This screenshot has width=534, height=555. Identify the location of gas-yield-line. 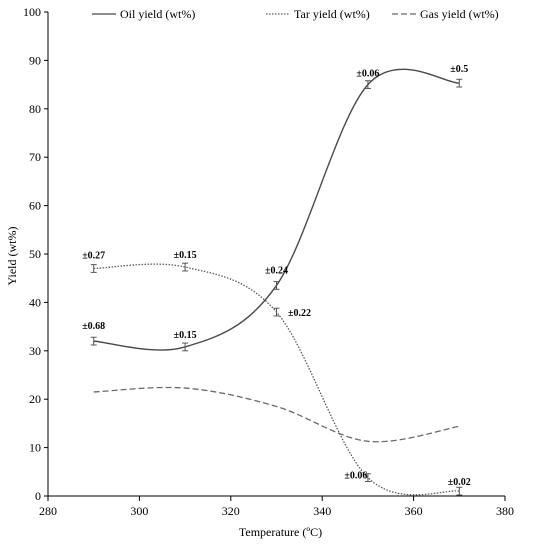
(276, 414).